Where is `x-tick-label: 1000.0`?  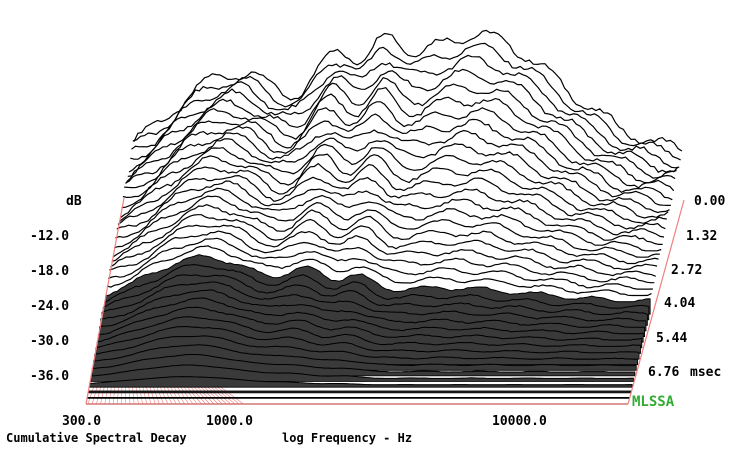
x-tick-label: 1000.0 is located at coordinates (229, 421).